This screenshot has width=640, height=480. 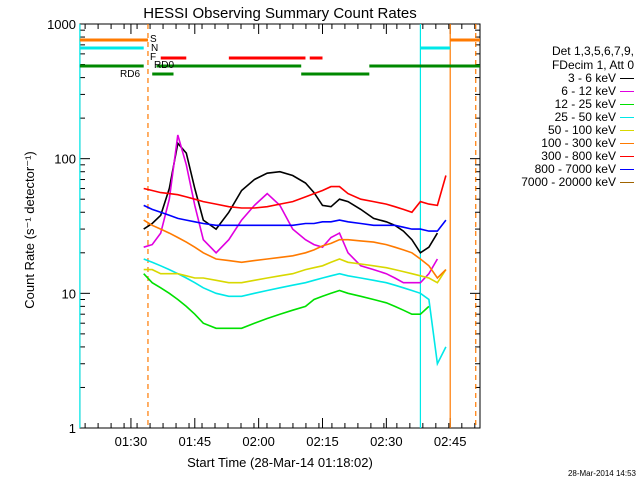 What do you see at coordinates (559, 91) in the screenshot?
I see `legend-entry: 6 - 12 keV` at bounding box center [559, 91].